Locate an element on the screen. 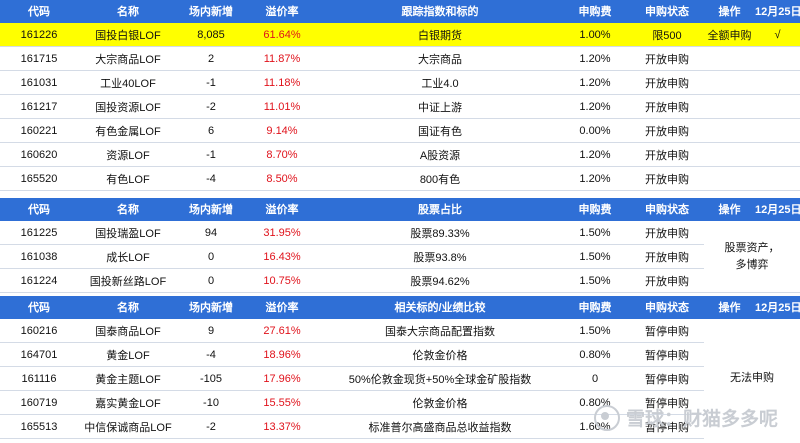 The width and height of the screenshot is (800, 443). table-row: 161217 国投资源LOF -2 11.01% 中证上游 1.20% 开放申购 is located at coordinates (400, 106).